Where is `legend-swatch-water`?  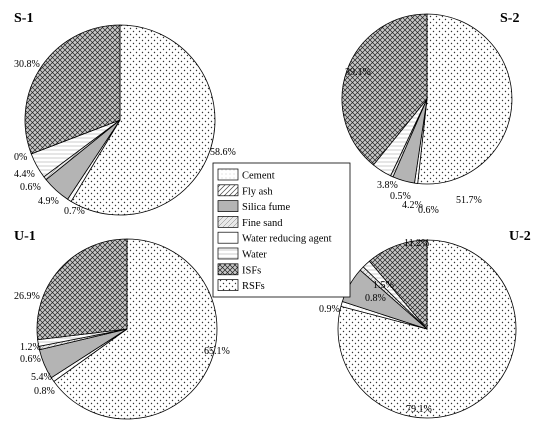
legend-swatch-water is located at coordinates (228, 253).